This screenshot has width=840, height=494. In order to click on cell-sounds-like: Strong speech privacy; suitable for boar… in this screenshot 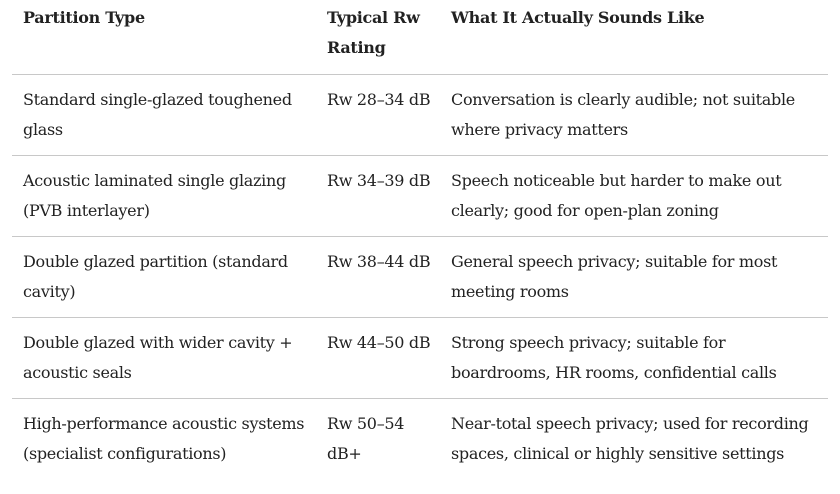, I will do `click(634, 358)`.